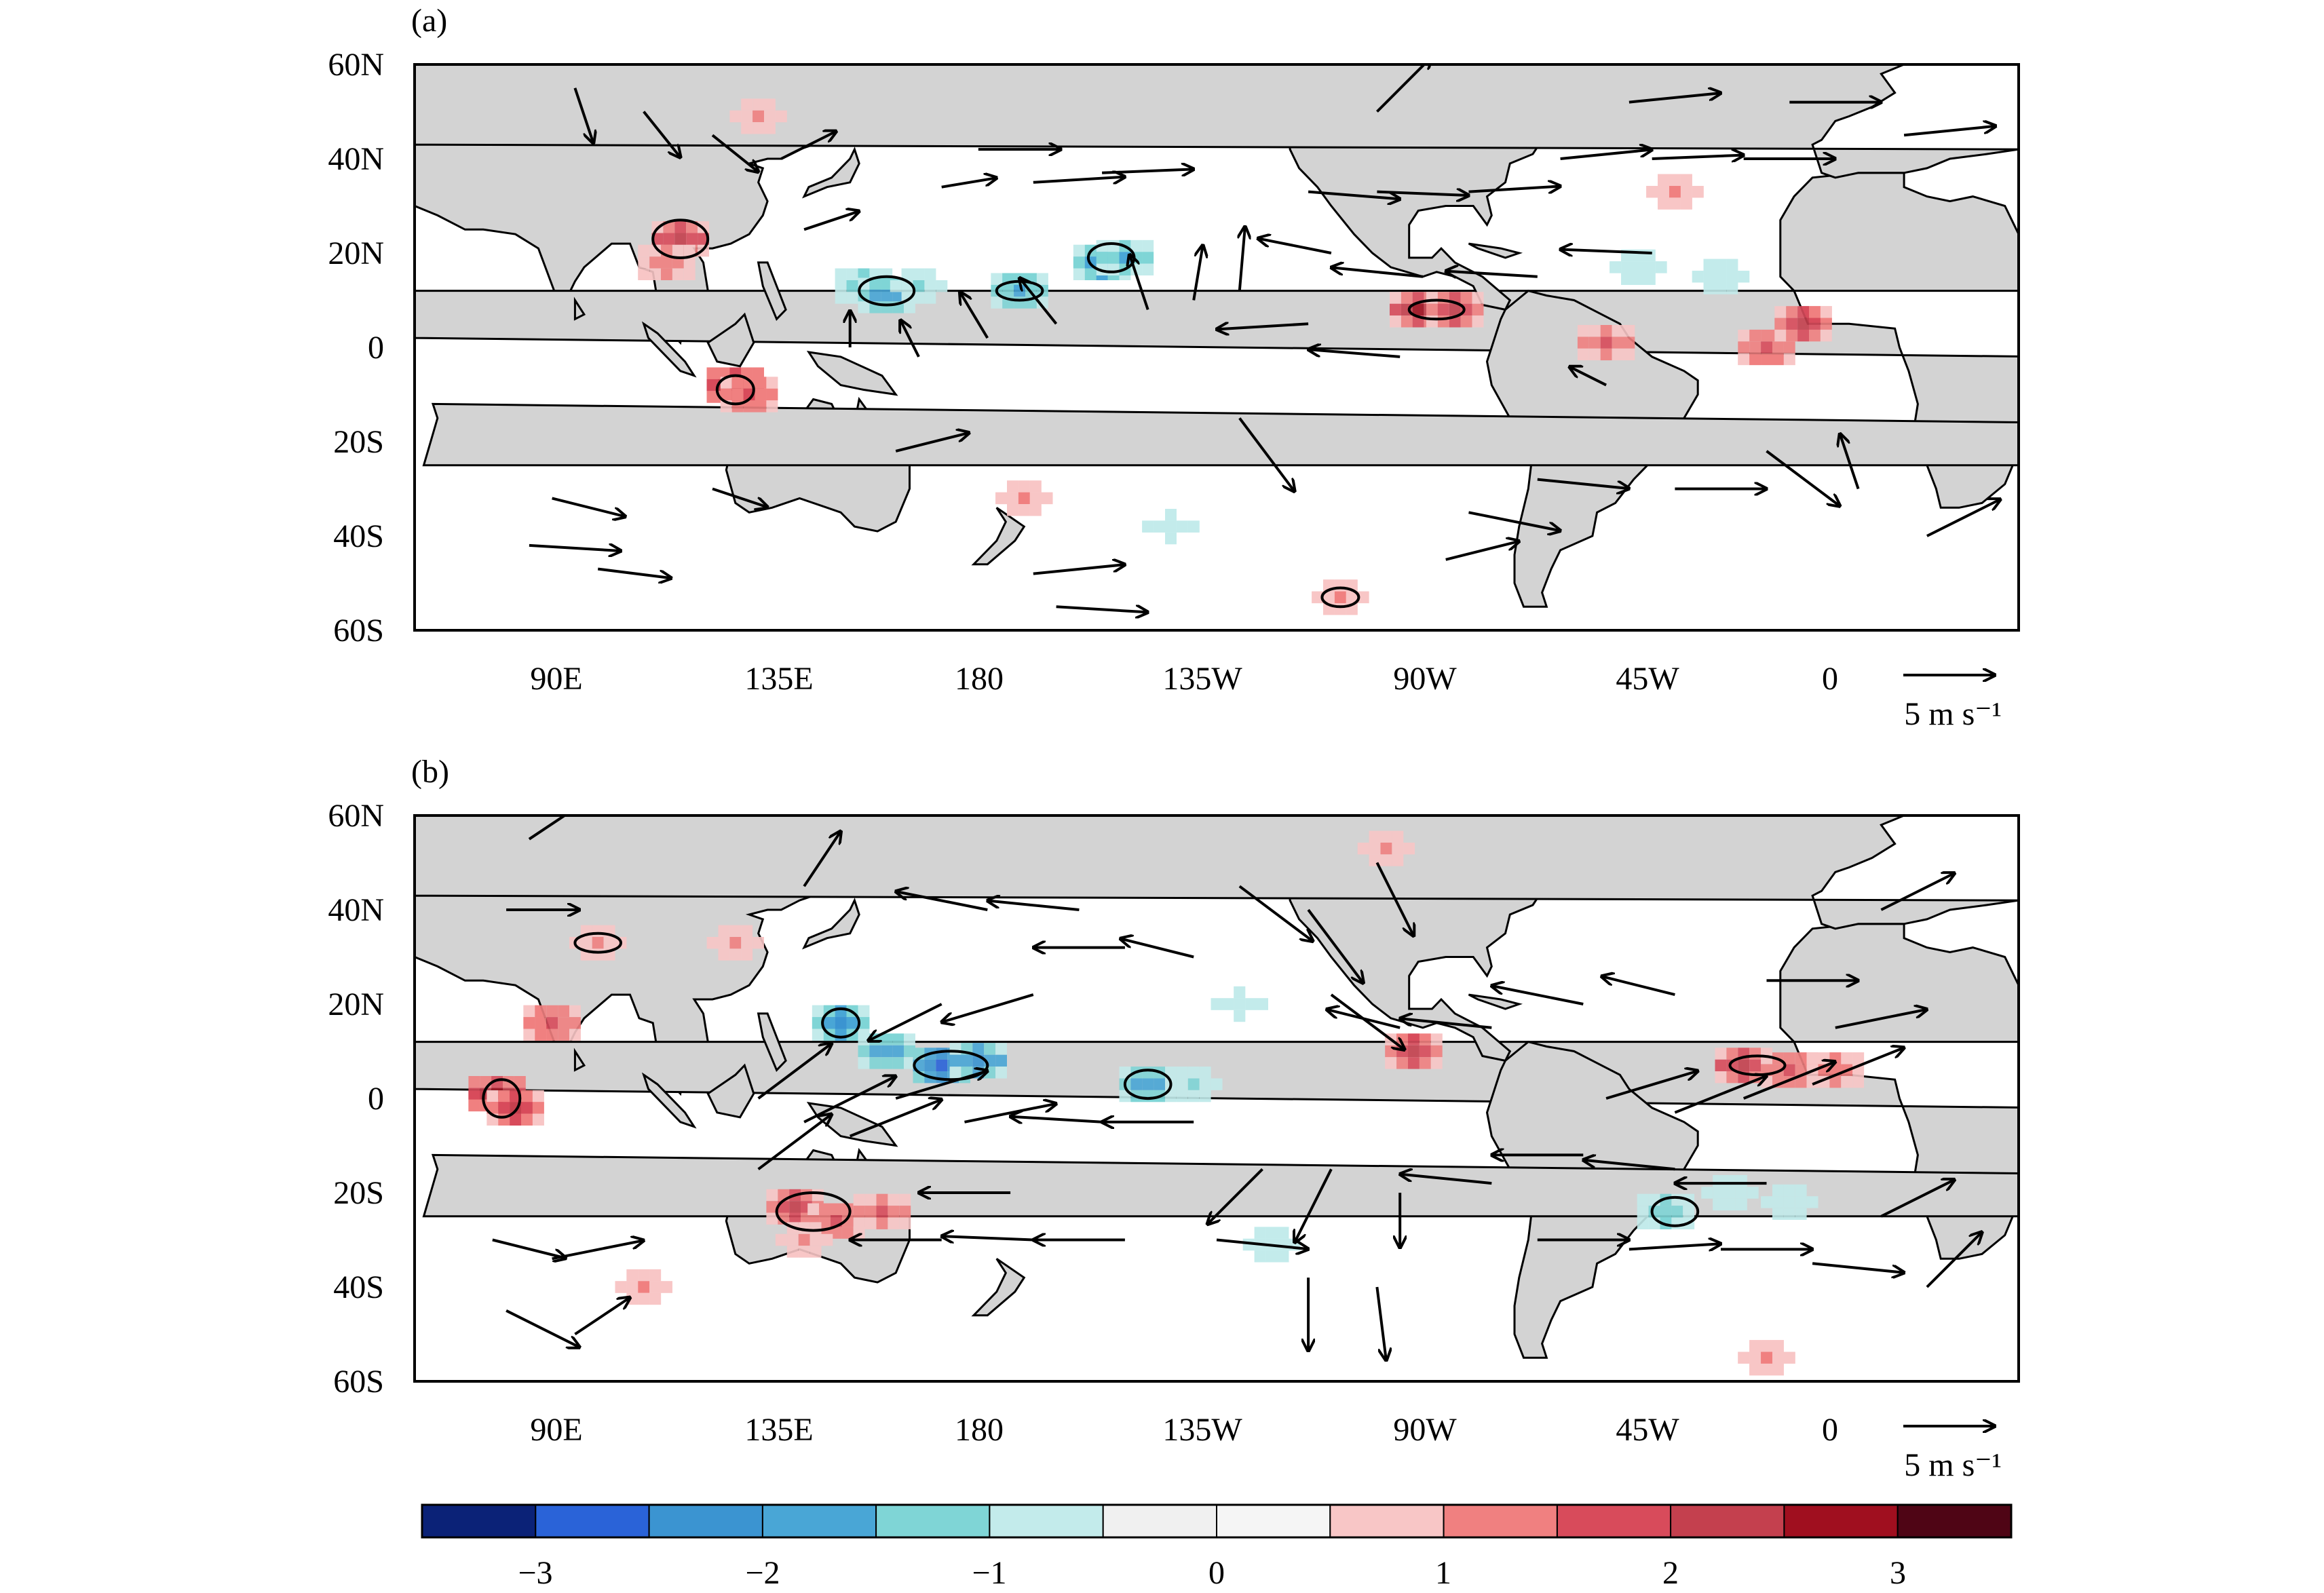 Image resolution: width=2324 pixels, height=1593 pixels. What do you see at coordinates (376, 1099) in the screenshot?
I see `lat-tick: 0` at bounding box center [376, 1099].